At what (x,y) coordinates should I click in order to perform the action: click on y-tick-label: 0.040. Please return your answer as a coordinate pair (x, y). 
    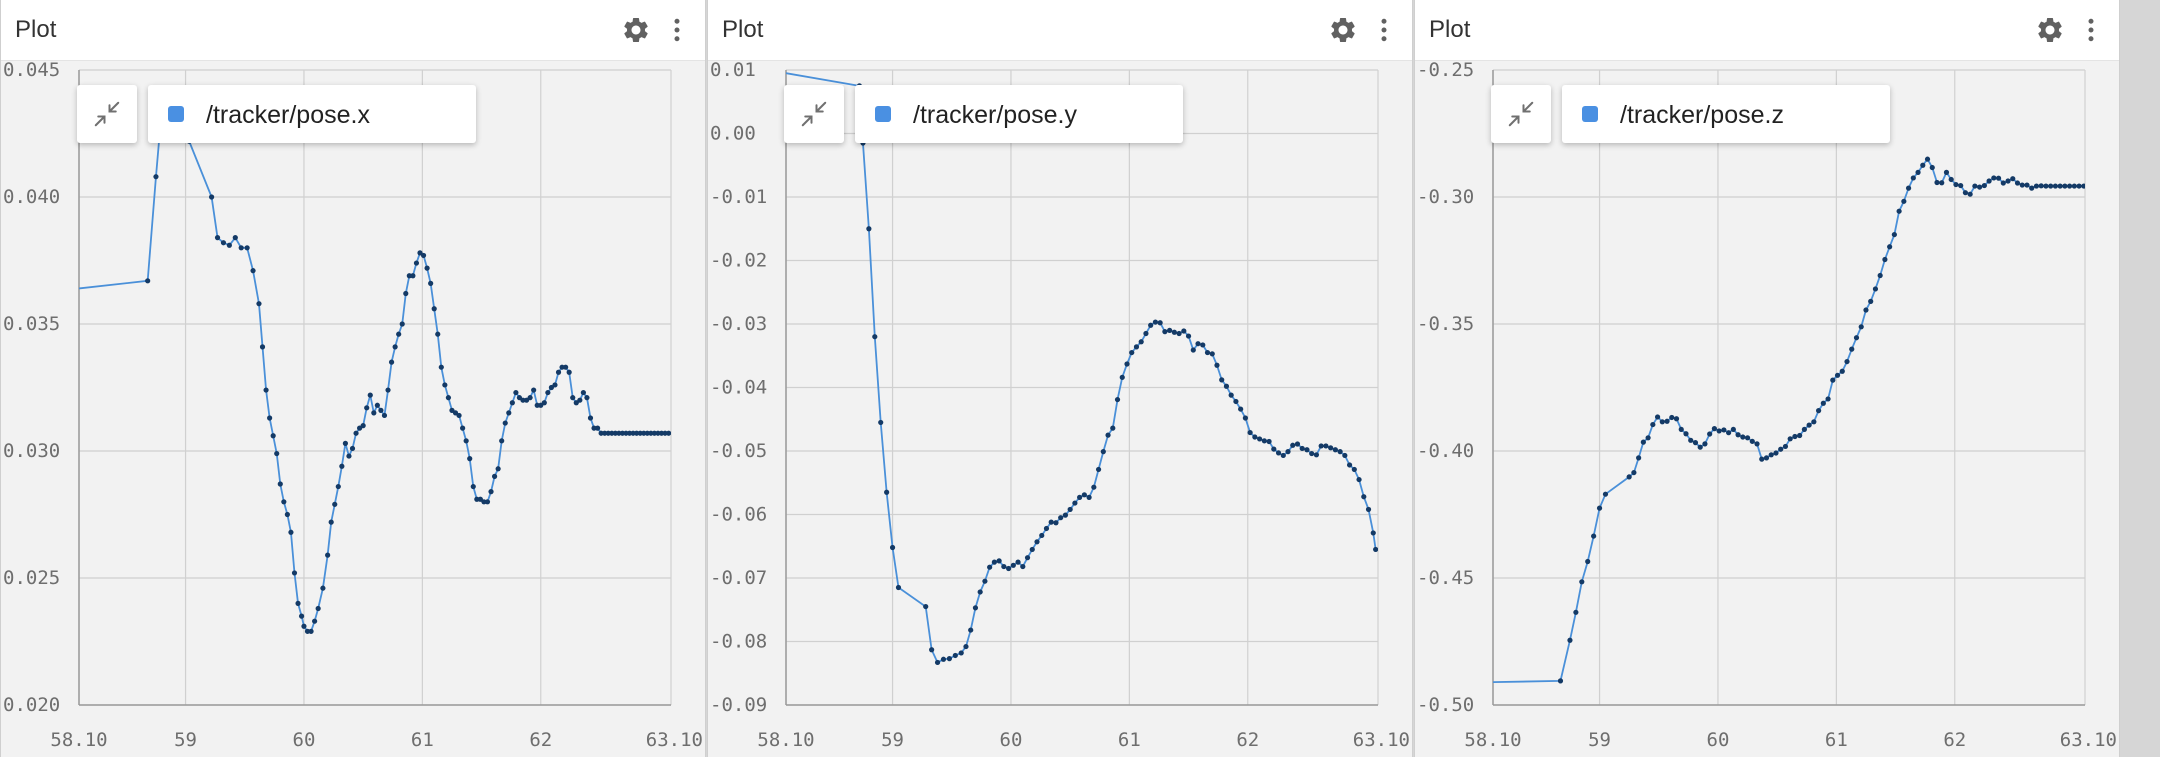
    Looking at the image, I should click on (31, 197).